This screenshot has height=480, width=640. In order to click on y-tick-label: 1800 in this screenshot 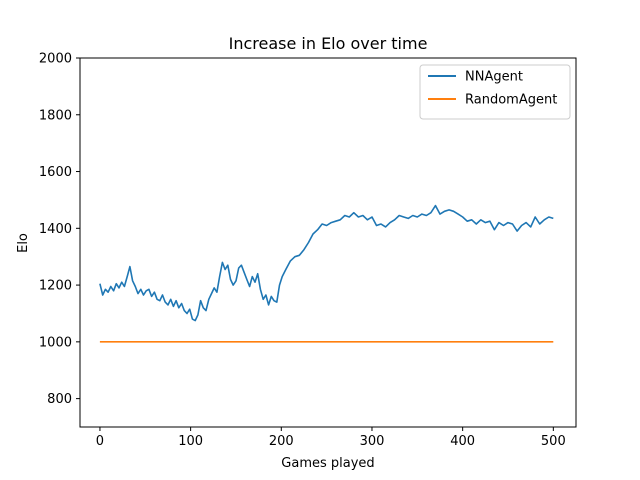, I will do `click(55, 115)`.